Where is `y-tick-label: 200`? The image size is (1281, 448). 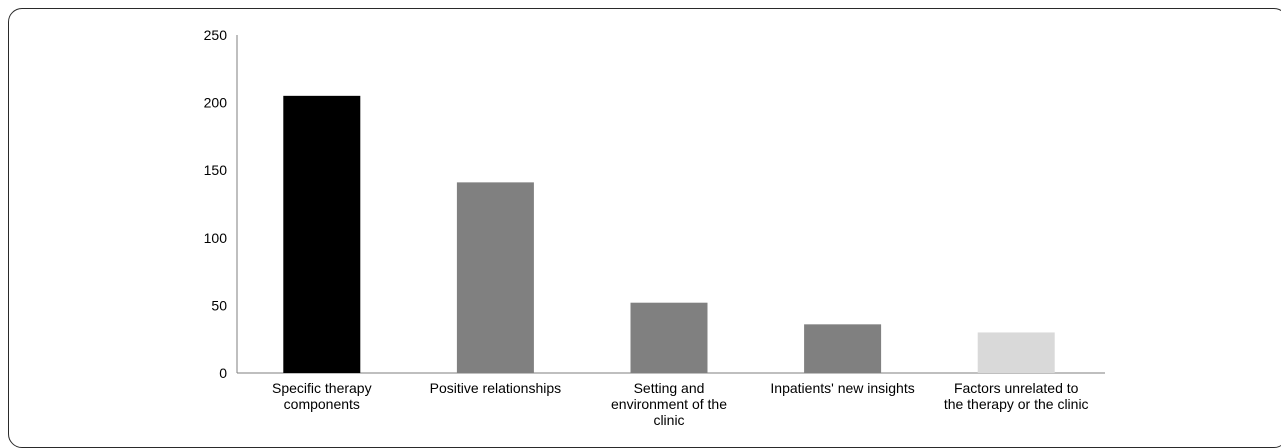 y-tick-label: 200 is located at coordinates (216, 103).